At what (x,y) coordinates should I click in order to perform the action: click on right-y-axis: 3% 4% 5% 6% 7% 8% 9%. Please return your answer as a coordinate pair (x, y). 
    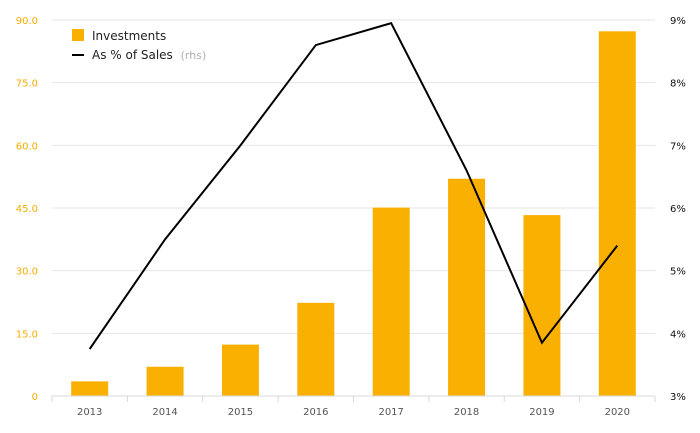
    Looking at the image, I should click on (678, 209).